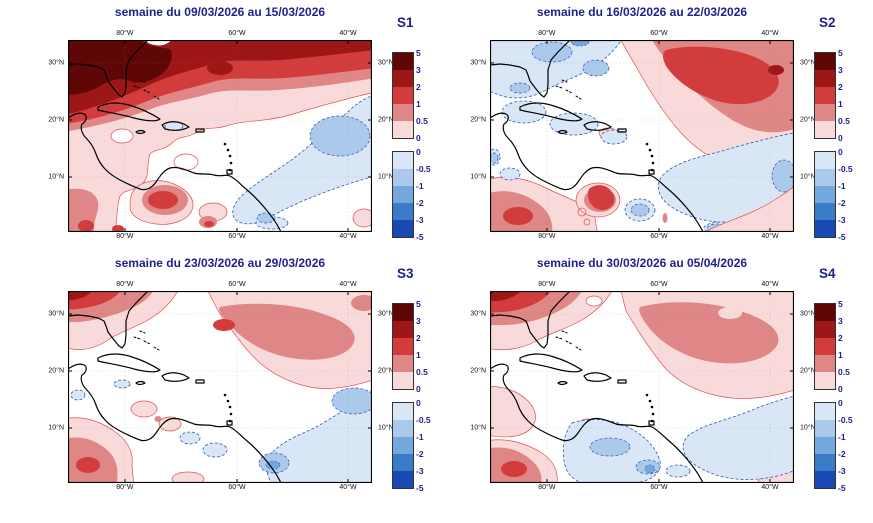  Describe the element at coordinates (423, 169) in the screenshot. I see `colorbar-tick-label: -0.5` at that location.